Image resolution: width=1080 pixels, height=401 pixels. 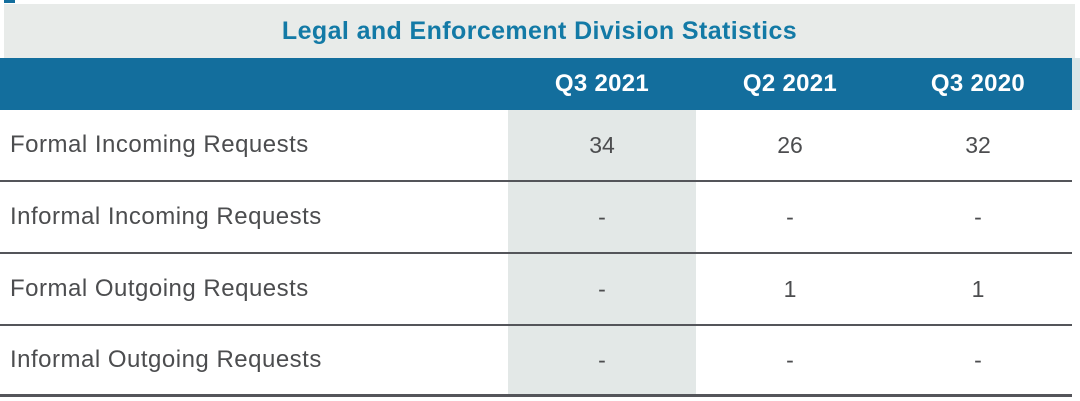 I want to click on header-right-sliver, so click(x=1076, y=84).